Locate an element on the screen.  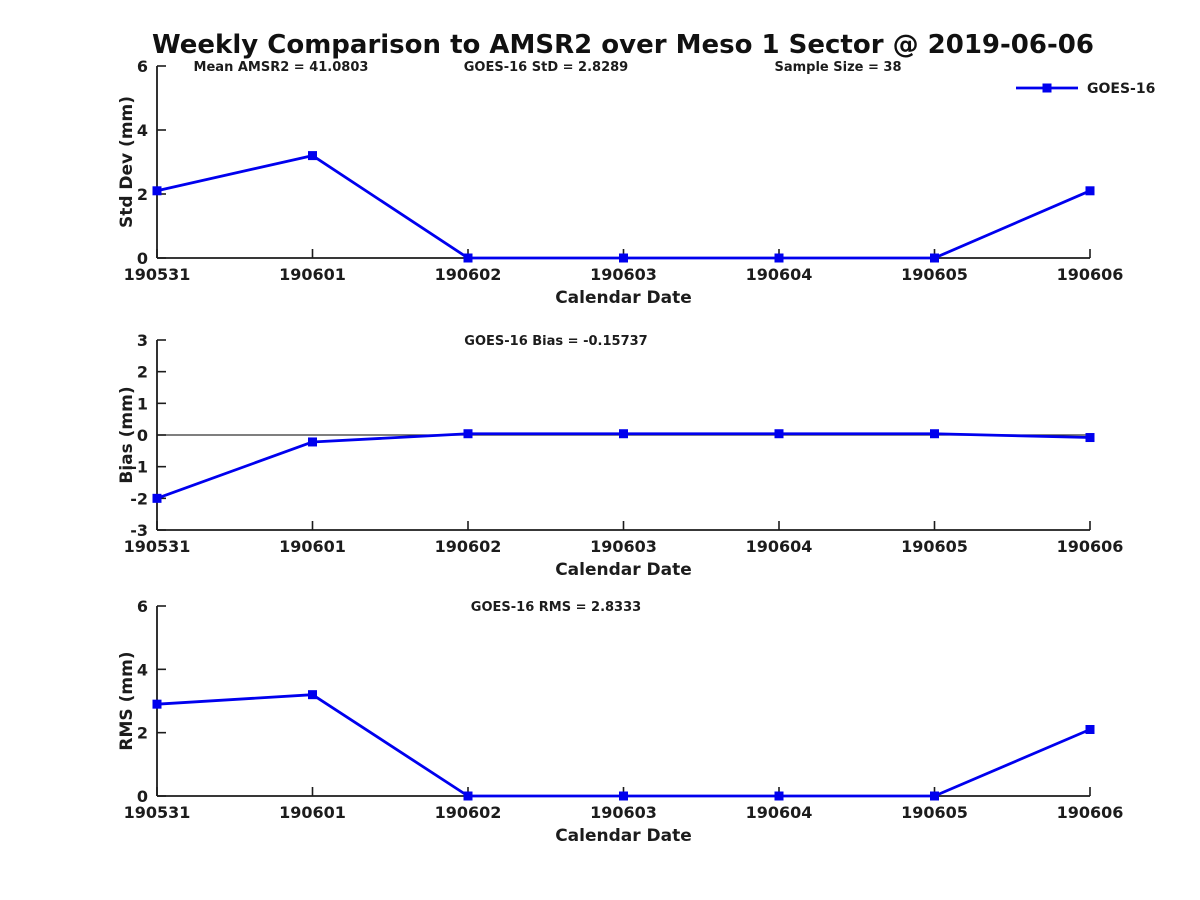
y-tick-label: 3 is located at coordinates (142, 340).